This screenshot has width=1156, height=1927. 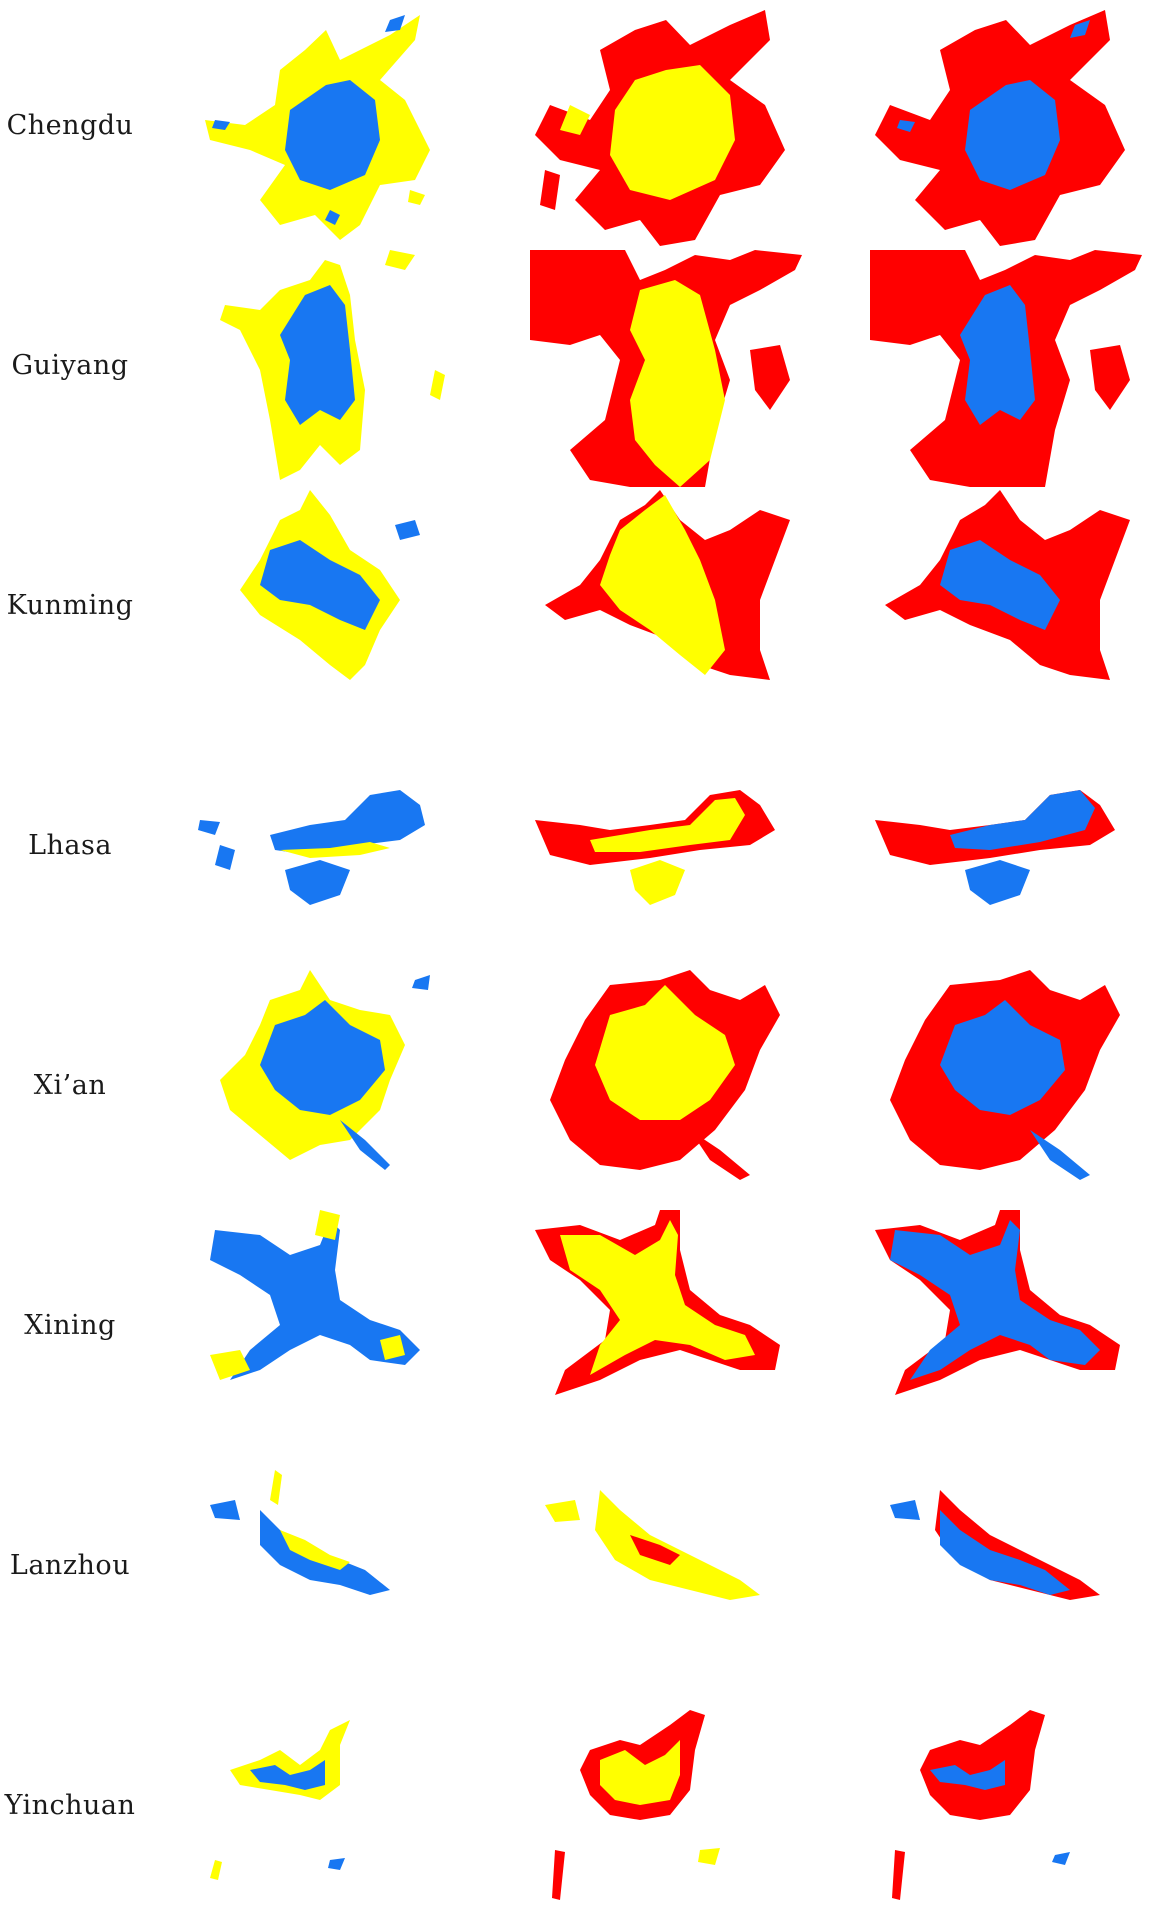 What do you see at coordinates (70, 125) in the screenshot?
I see `city-label: Chengdu` at bounding box center [70, 125].